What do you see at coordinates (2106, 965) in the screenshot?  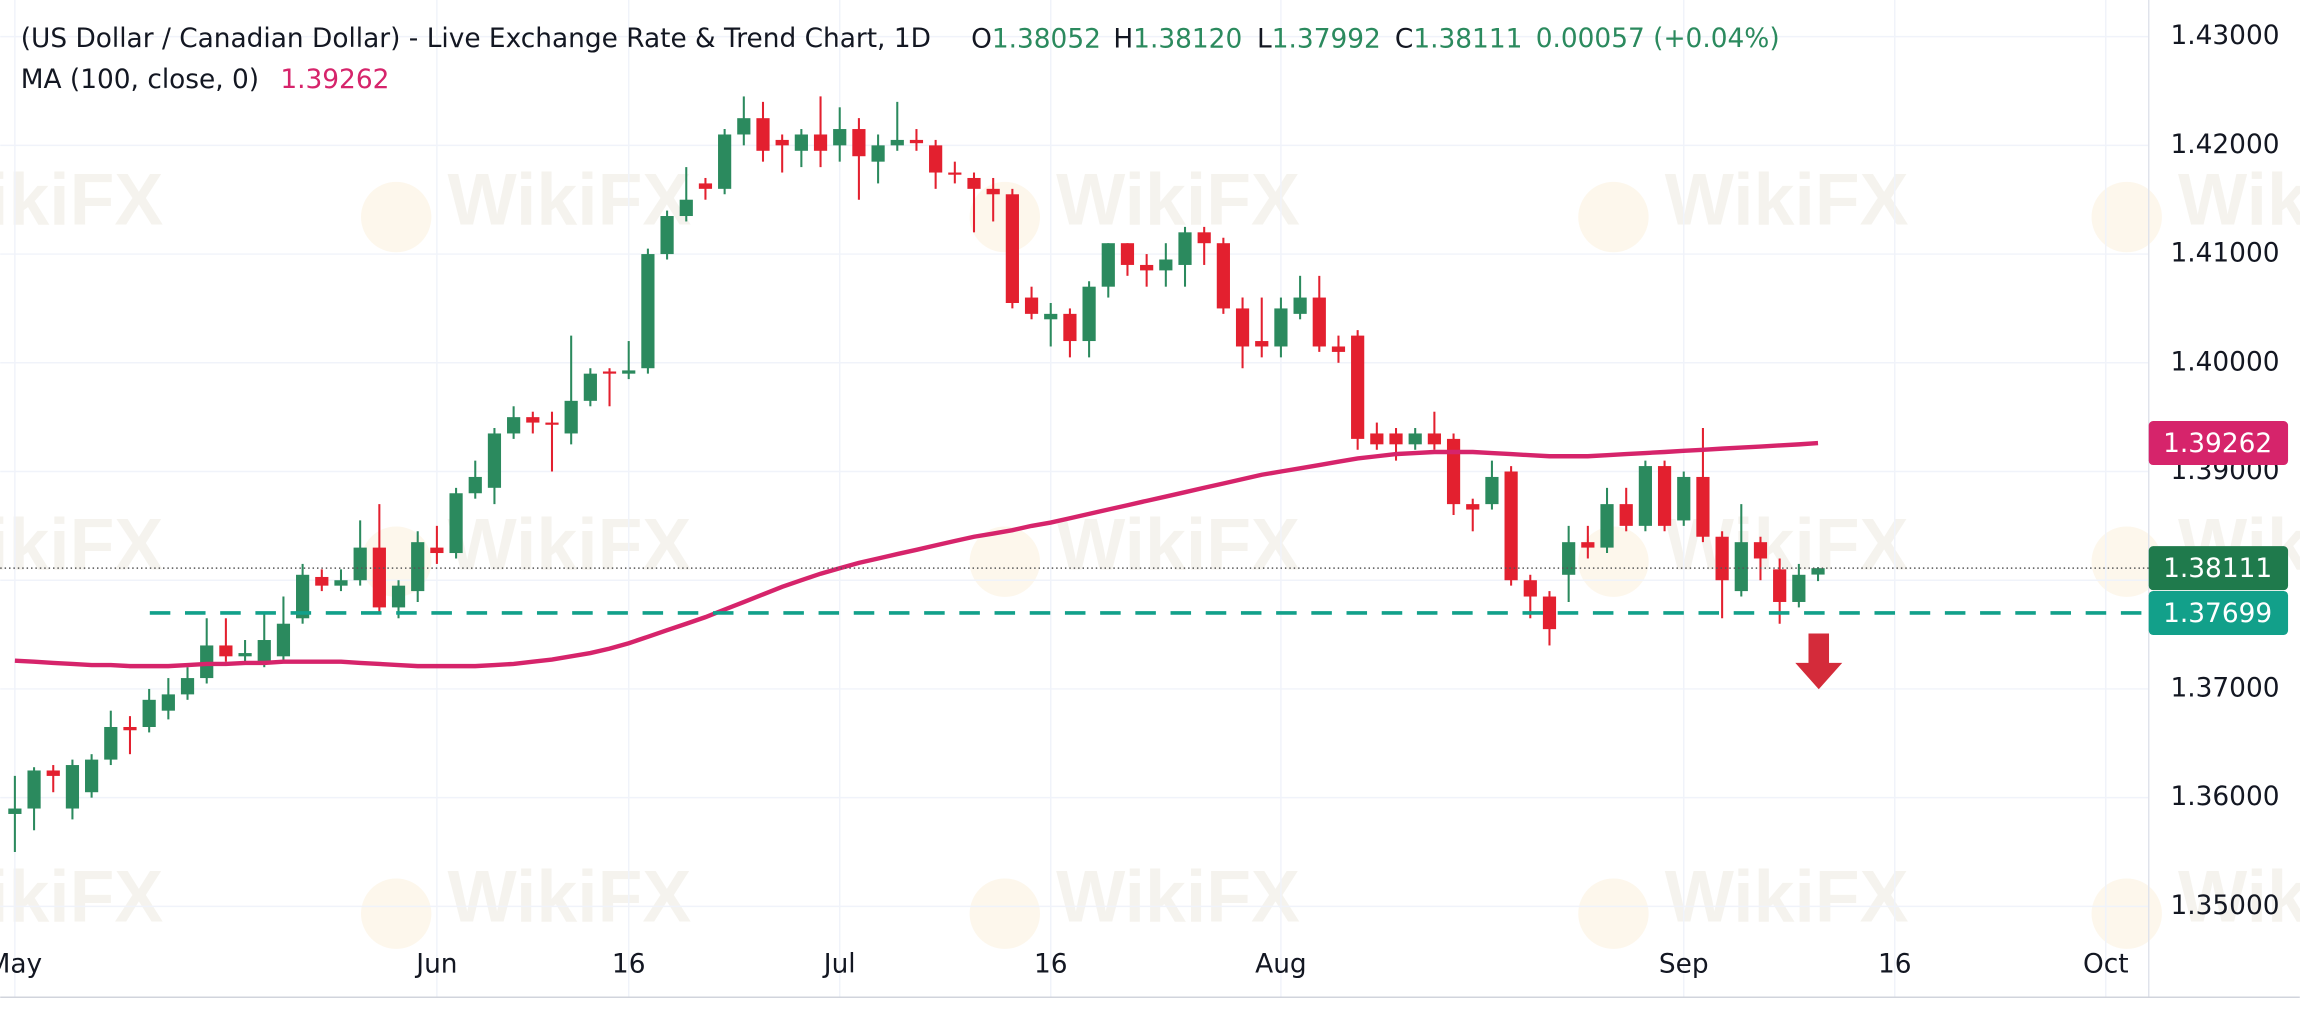 I see `x-tick-label: Oct` at bounding box center [2106, 965].